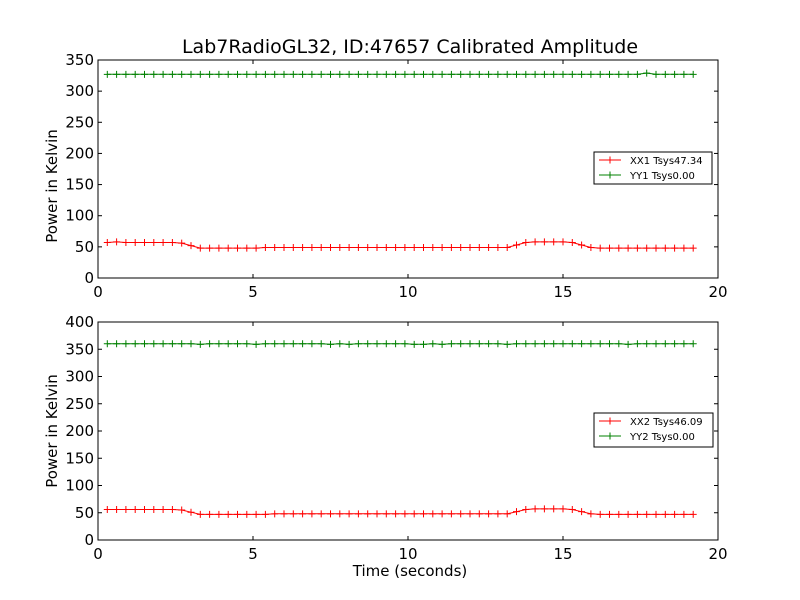 This screenshot has height=600, width=800. Describe the element at coordinates (610, 436) in the screenshot. I see `bottom-legend-marker` at that location.